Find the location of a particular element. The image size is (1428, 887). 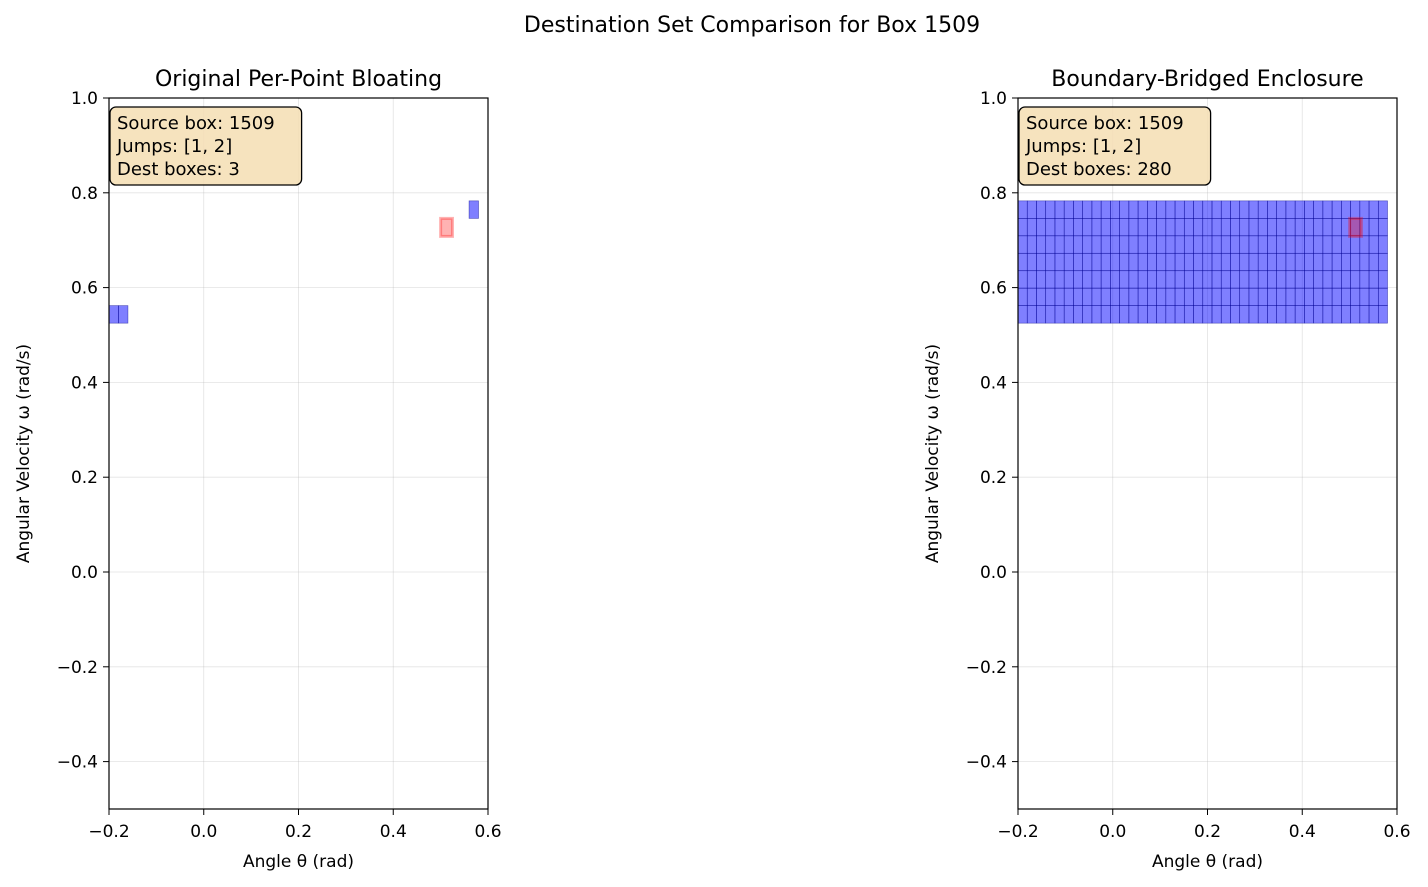

y-tick-label: 1.0 is located at coordinates (993, 99).